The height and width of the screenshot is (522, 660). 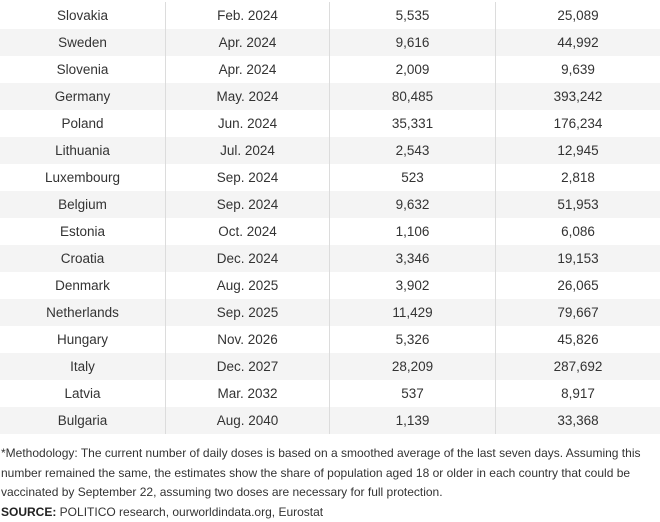 I want to click on daily-doses-cell: 5,326, so click(x=413, y=339).